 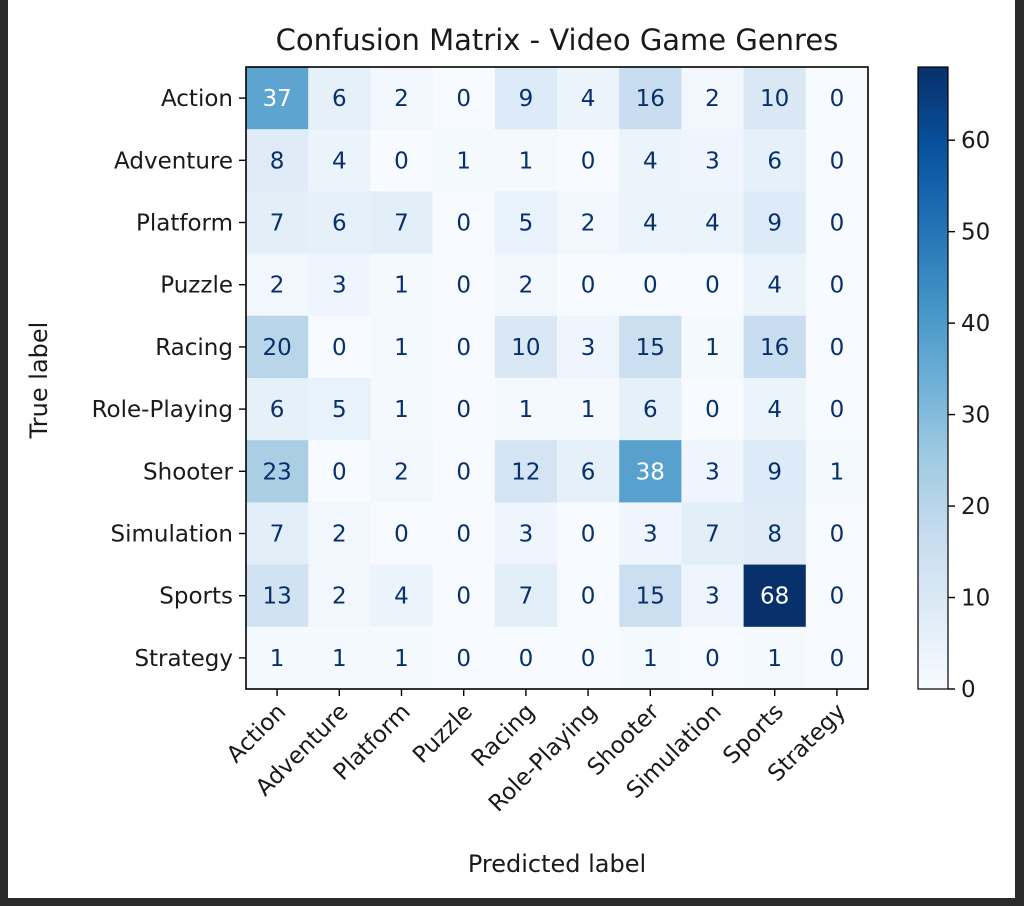 I want to click on cell-value-label: 13, so click(x=276, y=597).